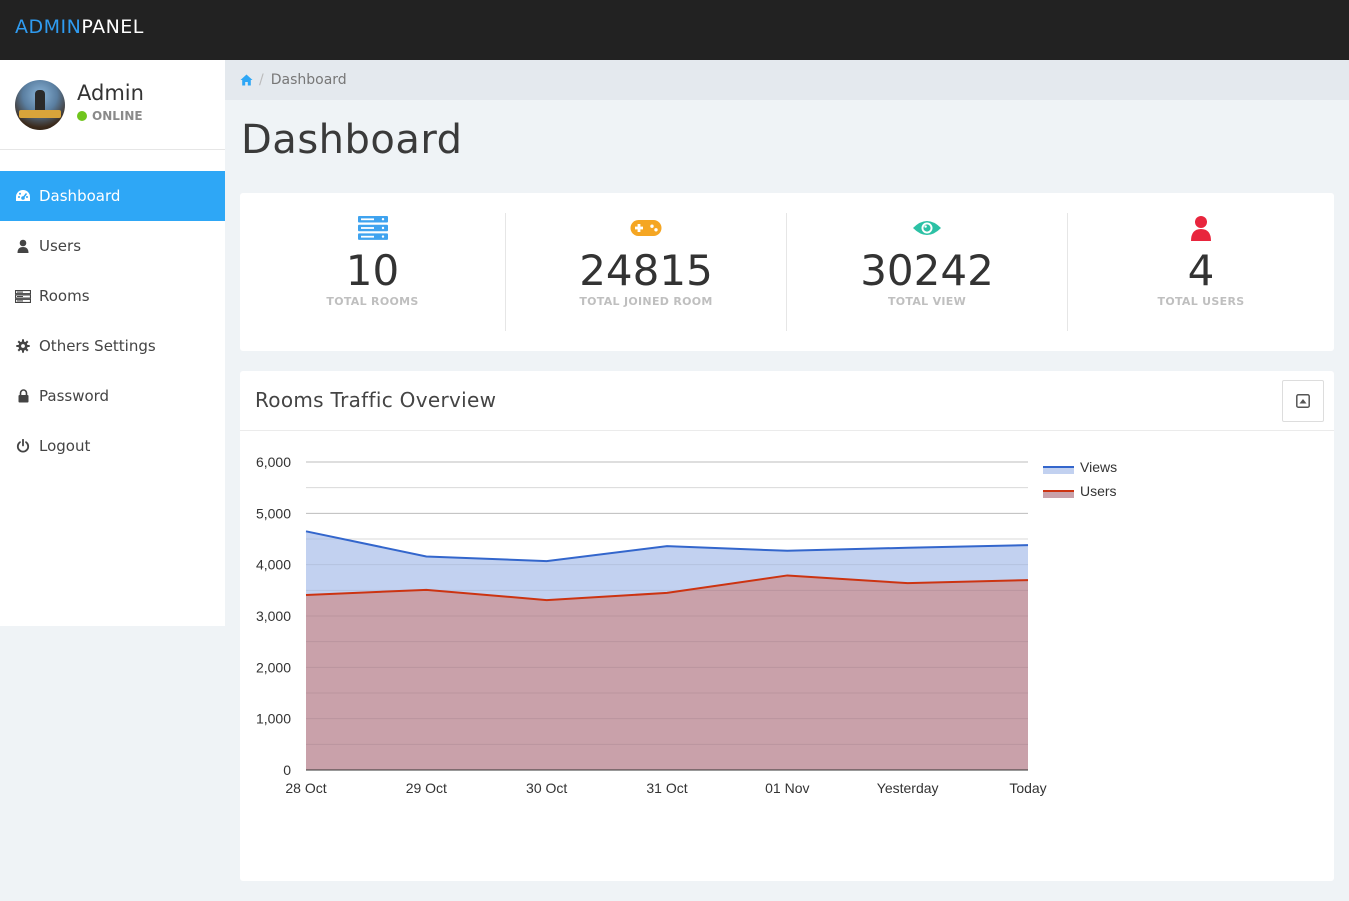  I want to click on stat-label: TOTAL USERS, so click(1201, 301).